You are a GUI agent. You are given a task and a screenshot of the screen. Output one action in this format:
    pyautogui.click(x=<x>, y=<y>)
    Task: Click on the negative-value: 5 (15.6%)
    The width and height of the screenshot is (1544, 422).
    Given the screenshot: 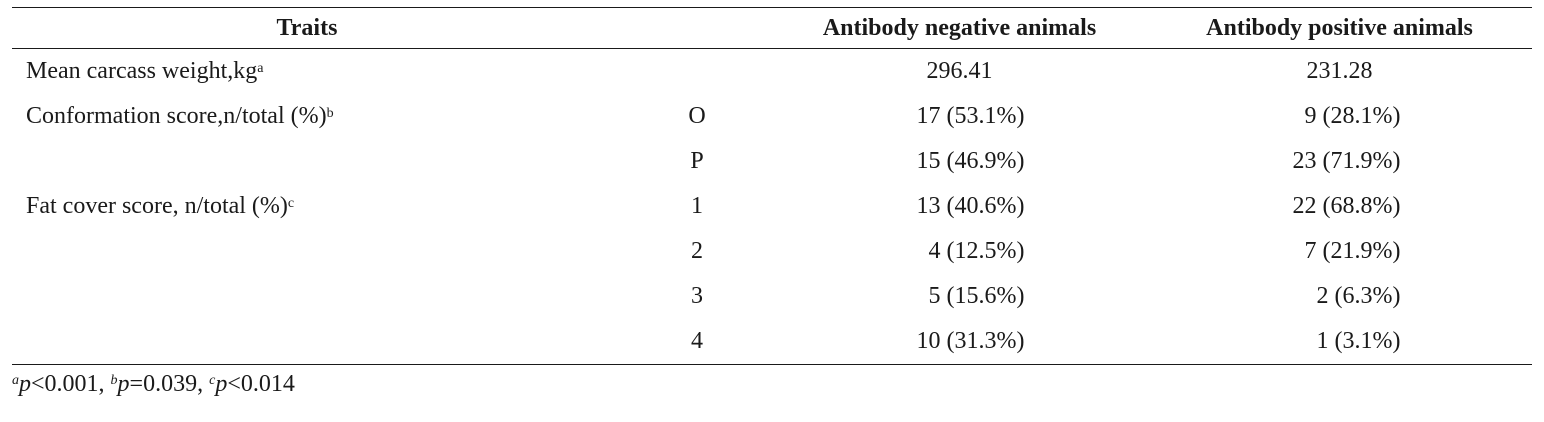 What is the action you would take?
    pyautogui.click(x=976, y=296)
    